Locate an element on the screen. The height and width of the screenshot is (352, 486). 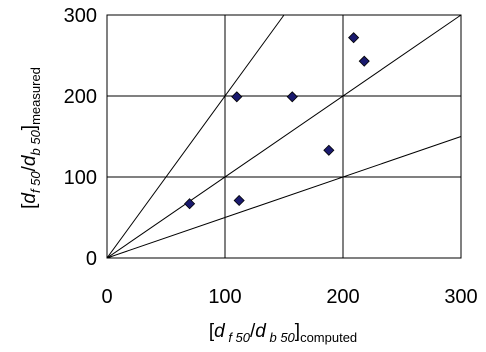
x-tick-label: 300 is located at coordinates (460, 297).